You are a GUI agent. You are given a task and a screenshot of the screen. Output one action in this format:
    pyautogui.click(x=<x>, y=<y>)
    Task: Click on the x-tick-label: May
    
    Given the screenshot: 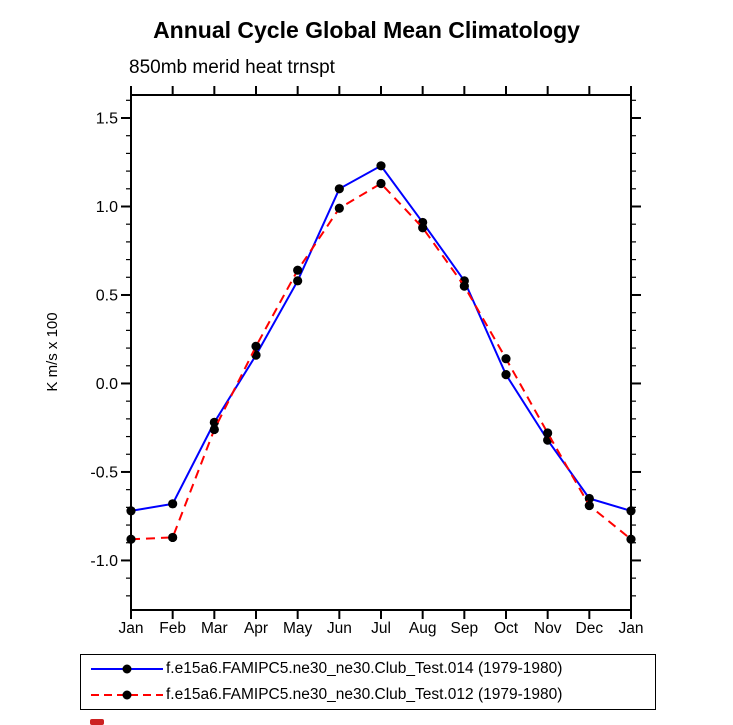 What is the action you would take?
    pyautogui.click(x=298, y=628)
    